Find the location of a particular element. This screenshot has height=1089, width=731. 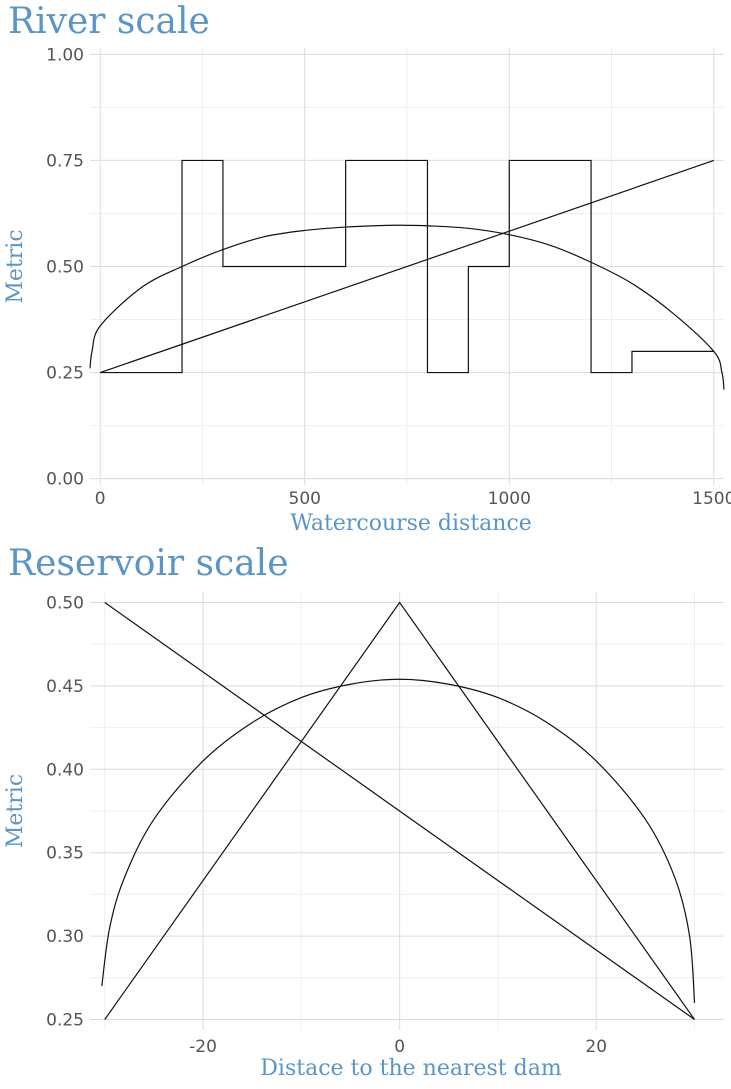

x-tick-label: 500 is located at coordinates (305, 499).